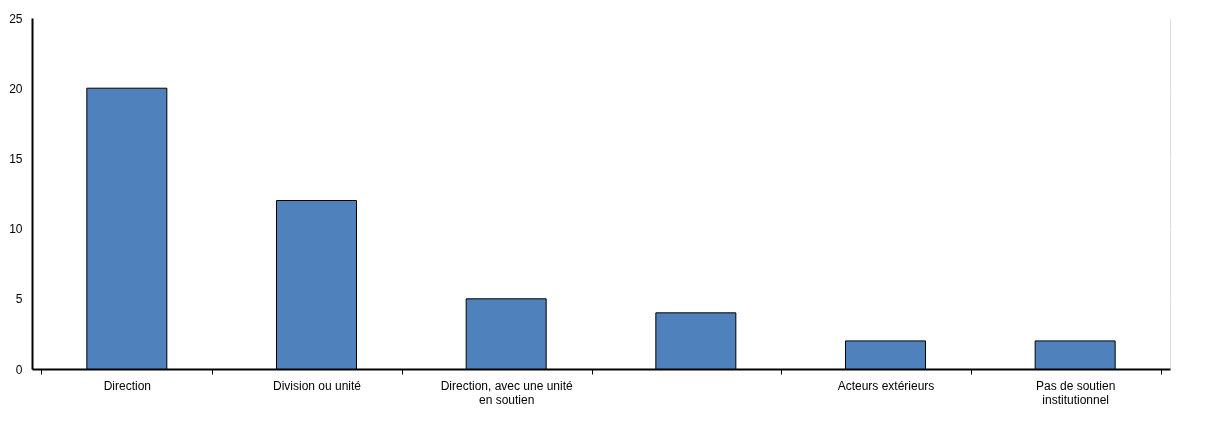 Image resolution: width=1212 pixels, height=422 pixels. I want to click on x-tick-label: Direction, avec une unité en soutien, so click(507, 392).